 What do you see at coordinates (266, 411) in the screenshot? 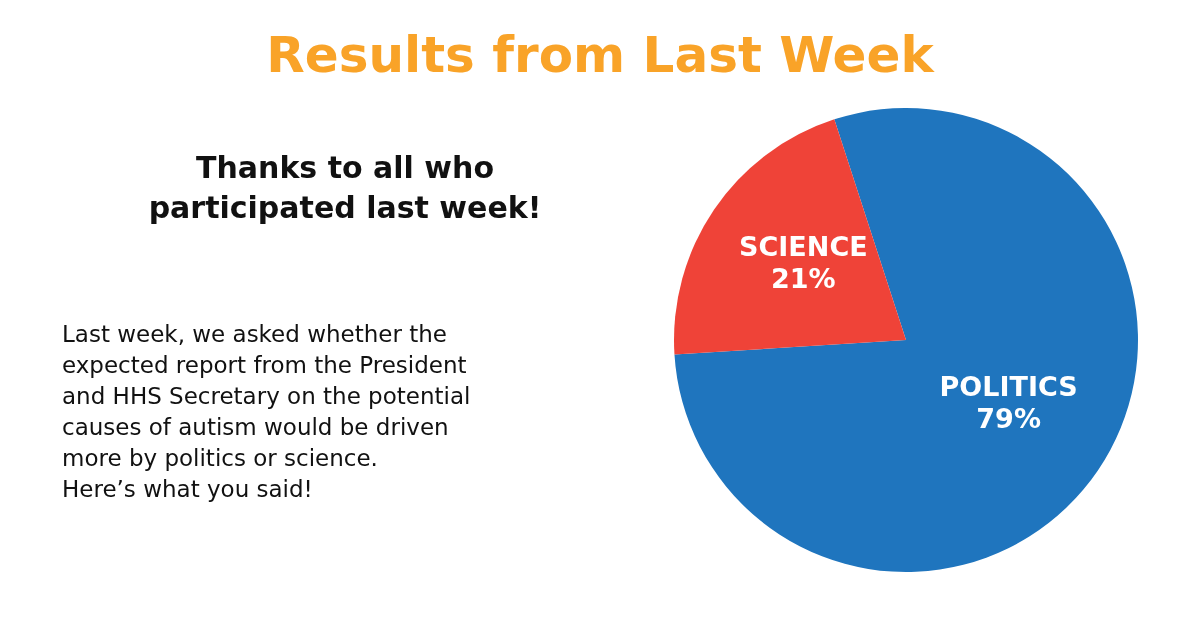
I see `text: Last week, we asked whether the expected report from the President and HHS Secretary on the potential causes of autism would be driven more by politics or science. Here’s what you said!` at bounding box center [266, 411].